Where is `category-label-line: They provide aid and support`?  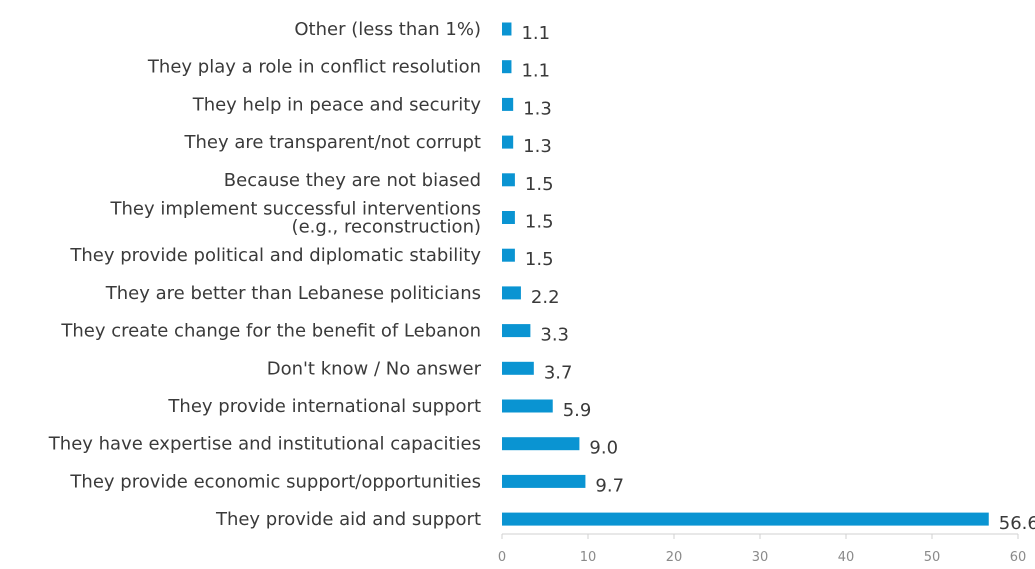 category-label-line: They provide aid and support is located at coordinates (348, 519).